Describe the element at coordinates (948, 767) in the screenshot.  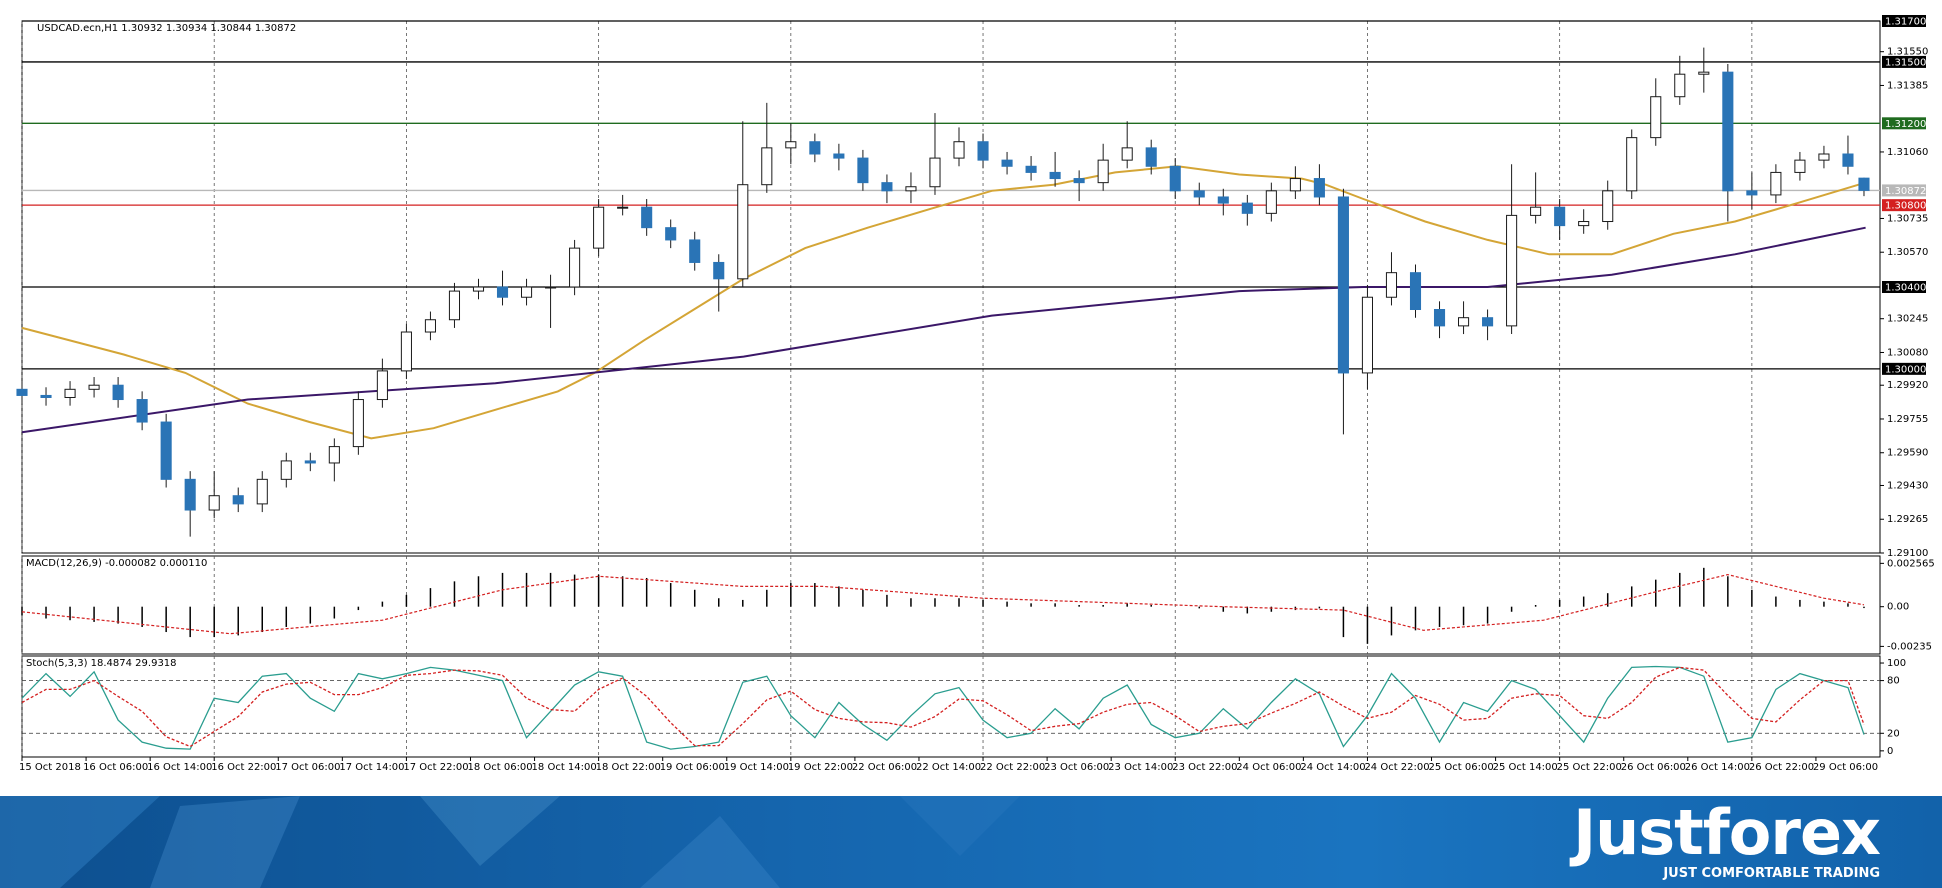
I see `x-tick-label: 22 Oct 14:00` at that location.